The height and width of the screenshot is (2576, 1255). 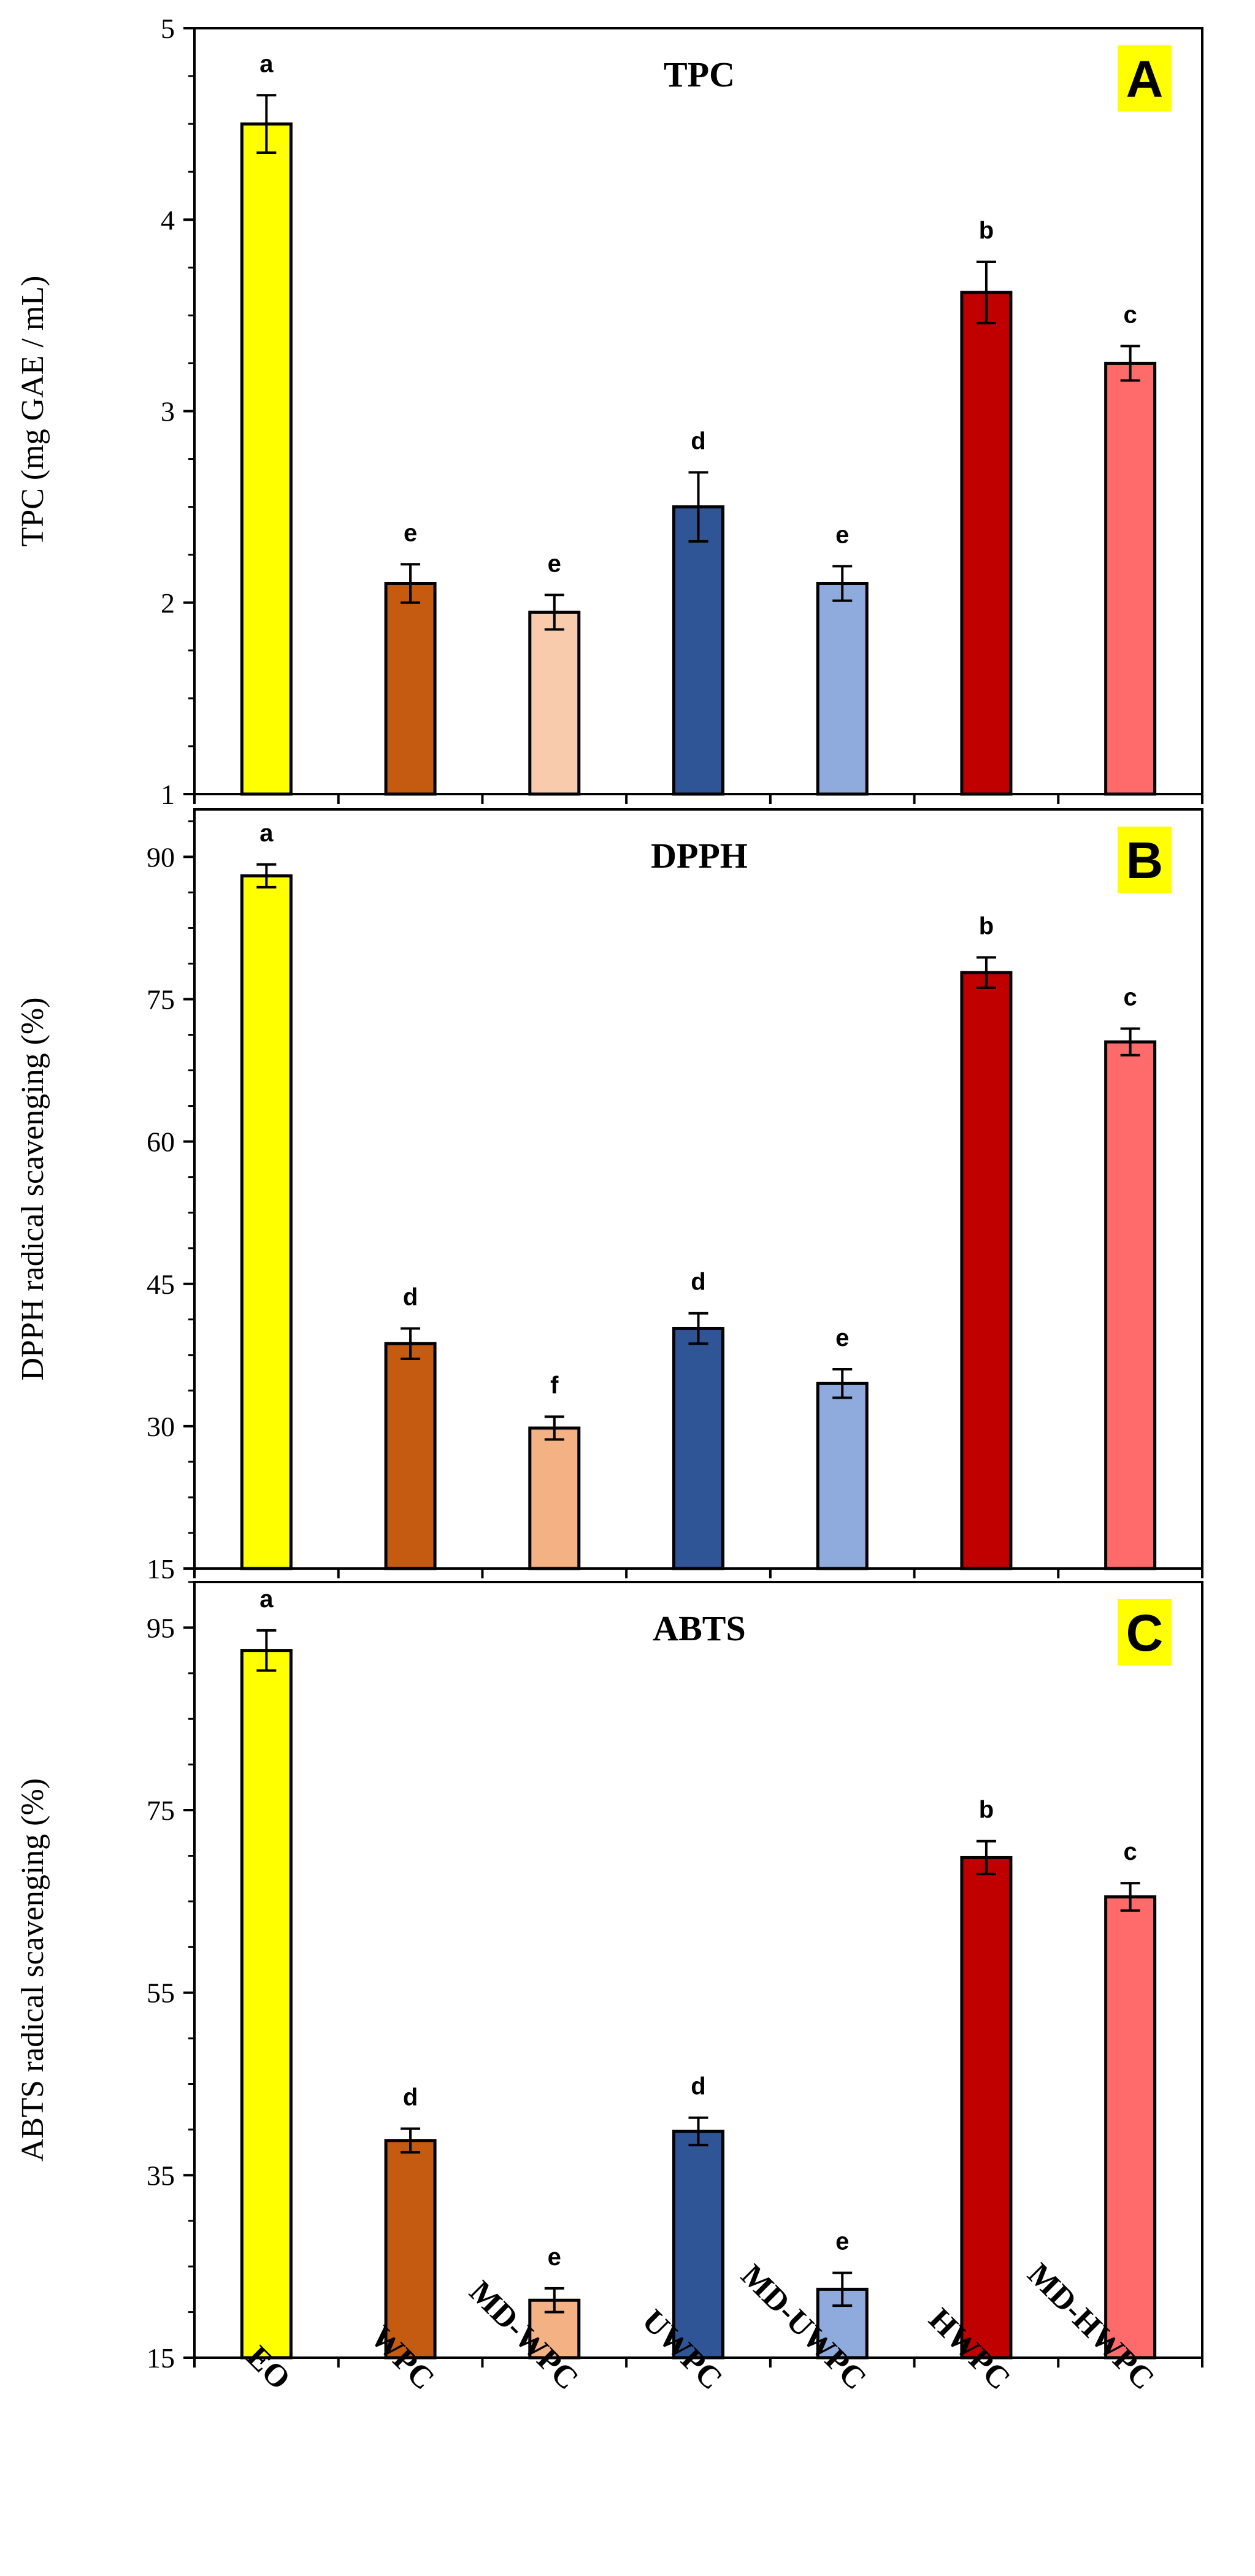 What do you see at coordinates (168, 28) in the screenshot?
I see `y-tick-label: 5` at bounding box center [168, 28].